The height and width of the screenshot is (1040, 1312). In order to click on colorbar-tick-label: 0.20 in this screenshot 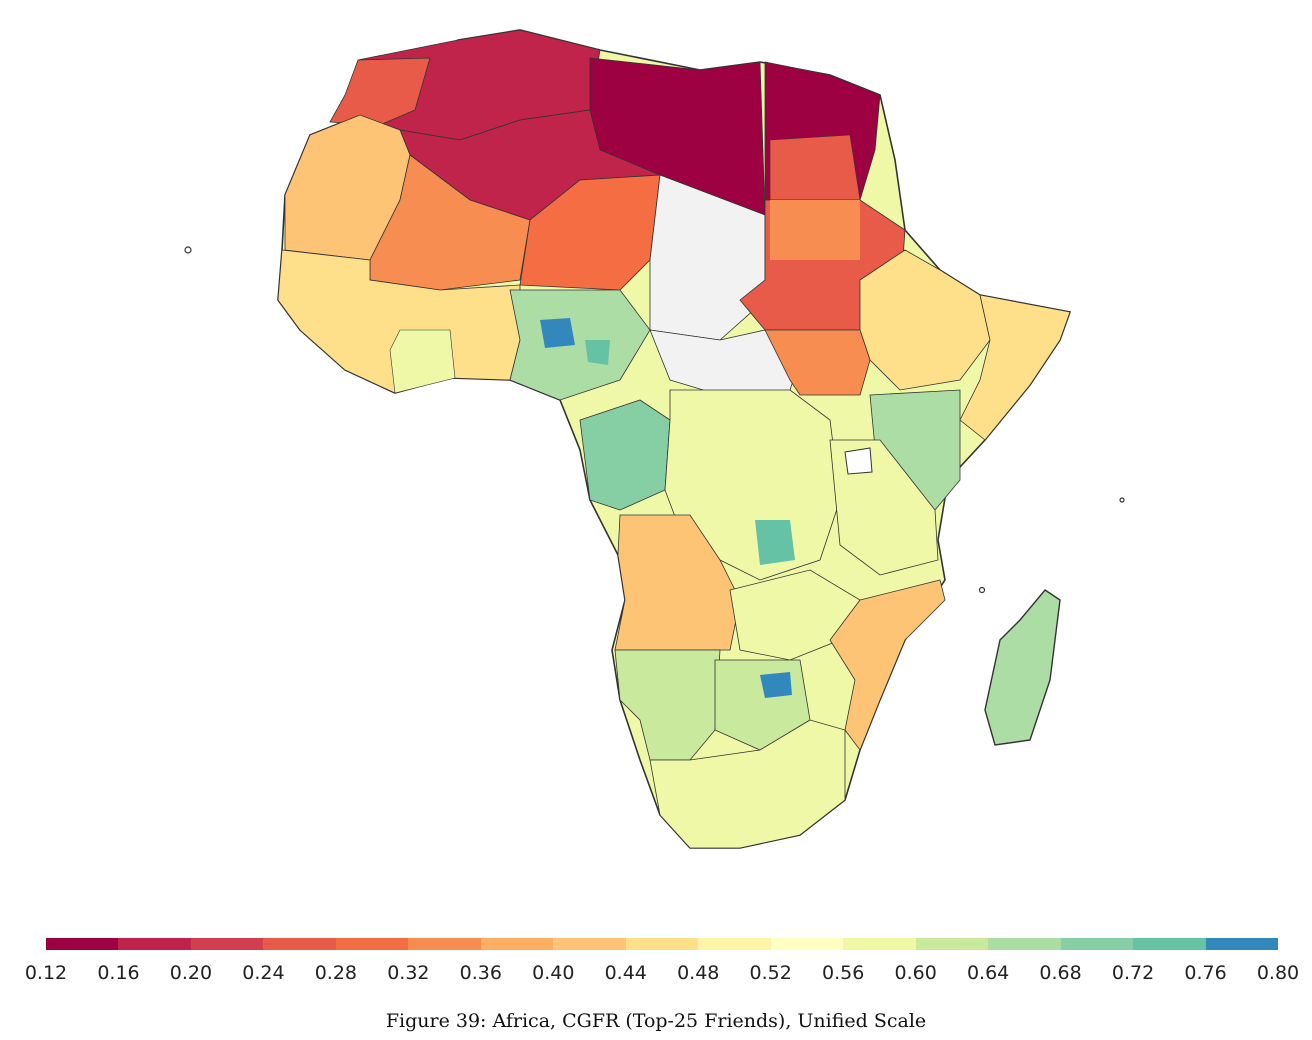, I will do `click(191, 973)`.